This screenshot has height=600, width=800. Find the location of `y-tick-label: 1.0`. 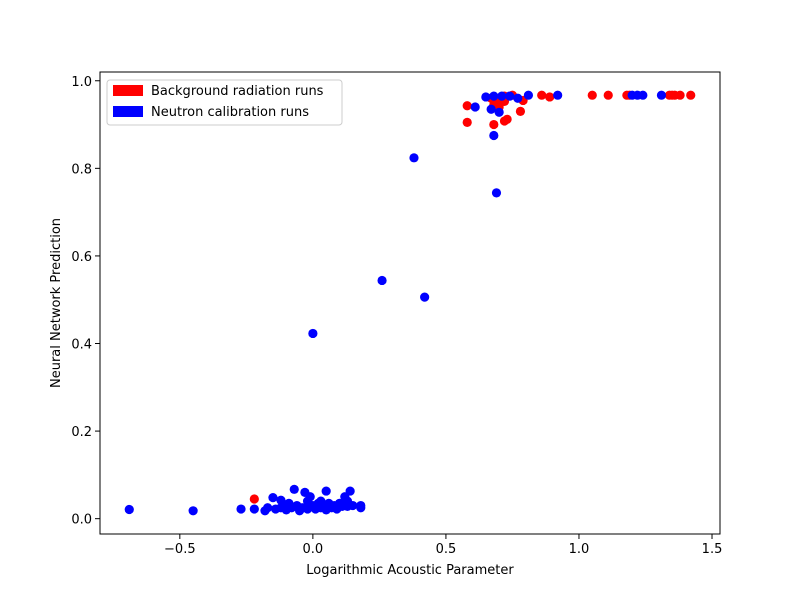

y-tick-label: 1.0 is located at coordinates (81, 82).